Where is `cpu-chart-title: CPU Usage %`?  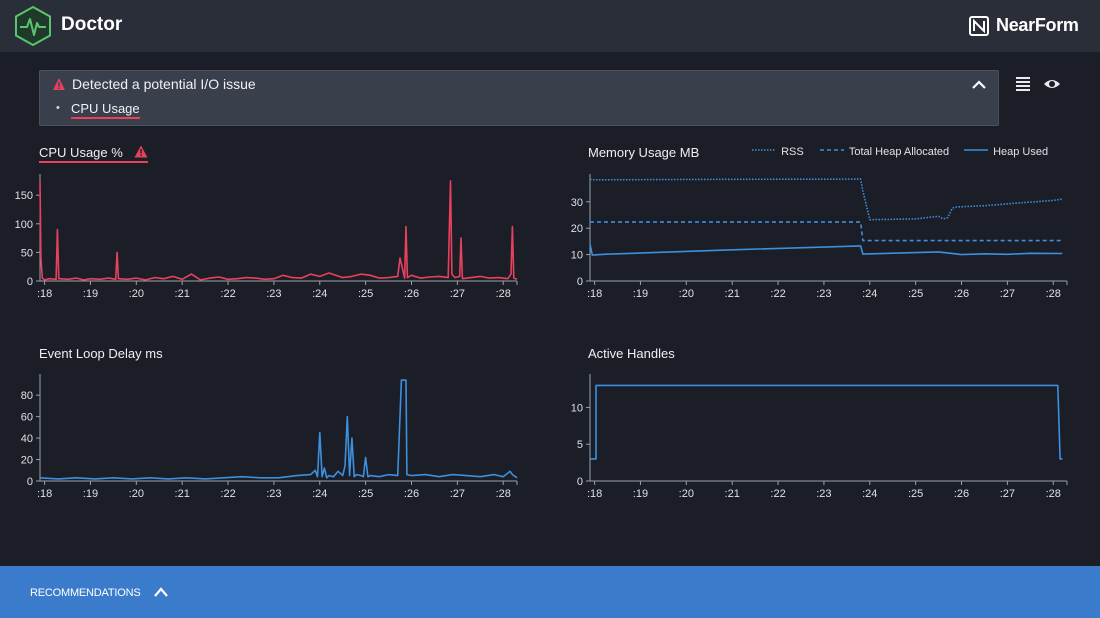
cpu-chart-title: CPU Usage % is located at coordinates (94, 154).